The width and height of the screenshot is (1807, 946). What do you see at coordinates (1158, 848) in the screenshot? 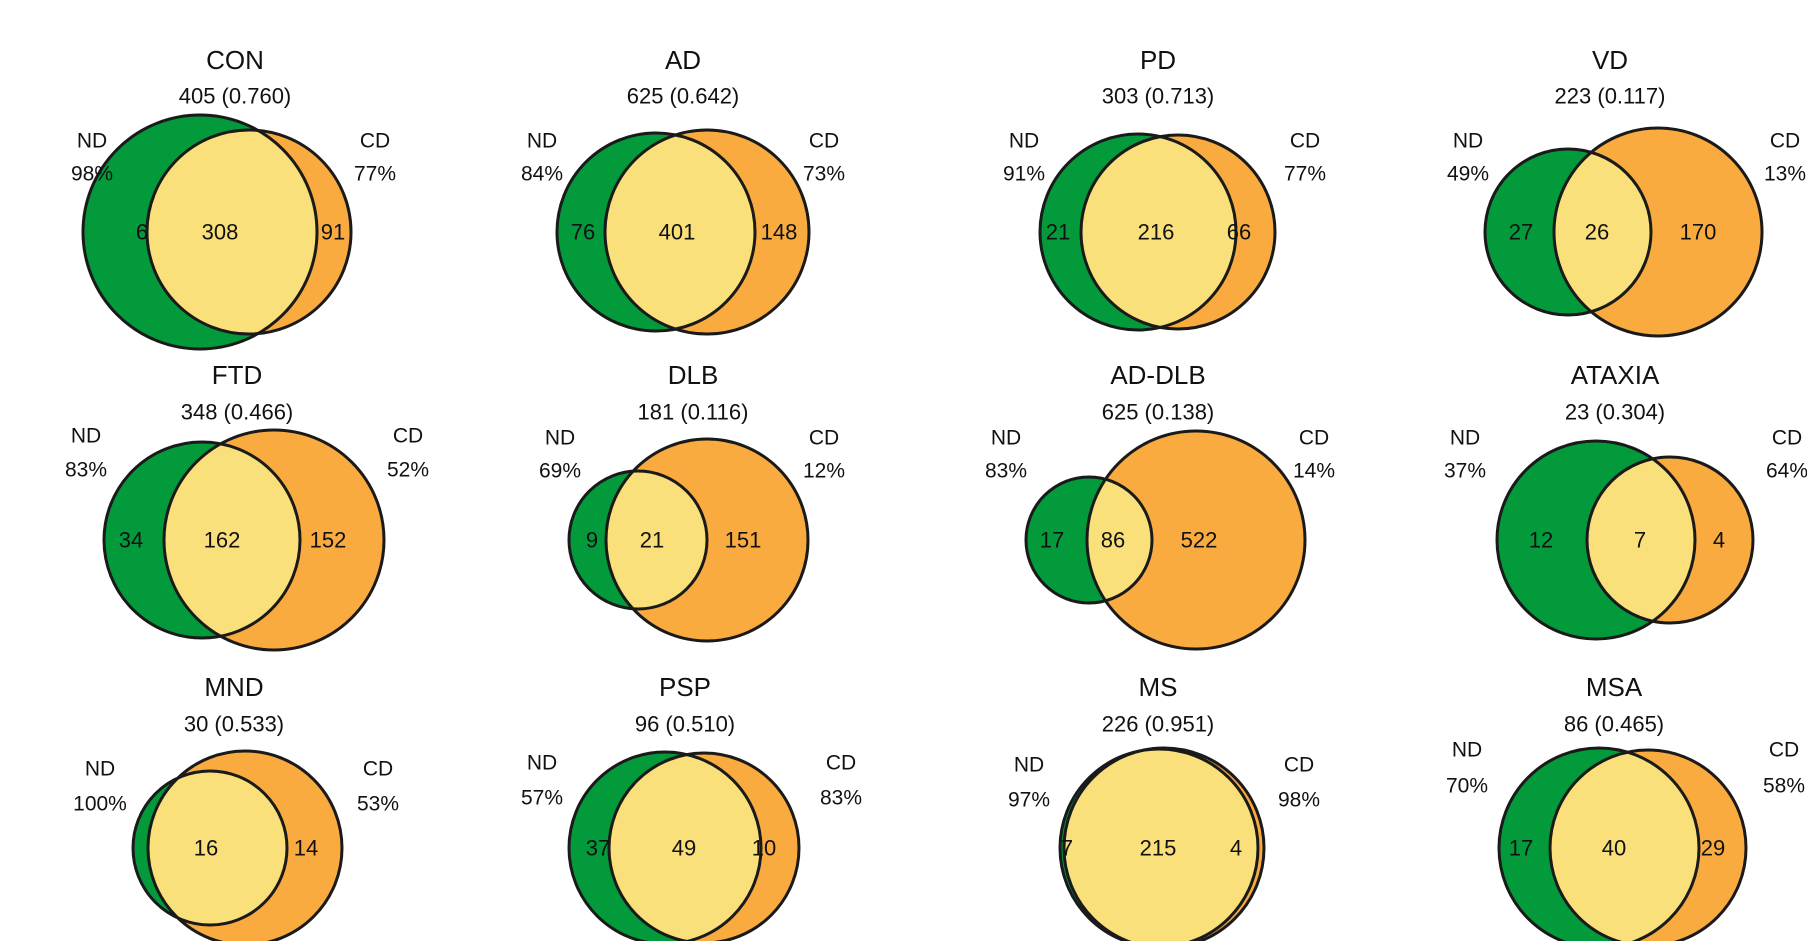
I see `overlap-count: 215` at bounding box center [1158, 848].